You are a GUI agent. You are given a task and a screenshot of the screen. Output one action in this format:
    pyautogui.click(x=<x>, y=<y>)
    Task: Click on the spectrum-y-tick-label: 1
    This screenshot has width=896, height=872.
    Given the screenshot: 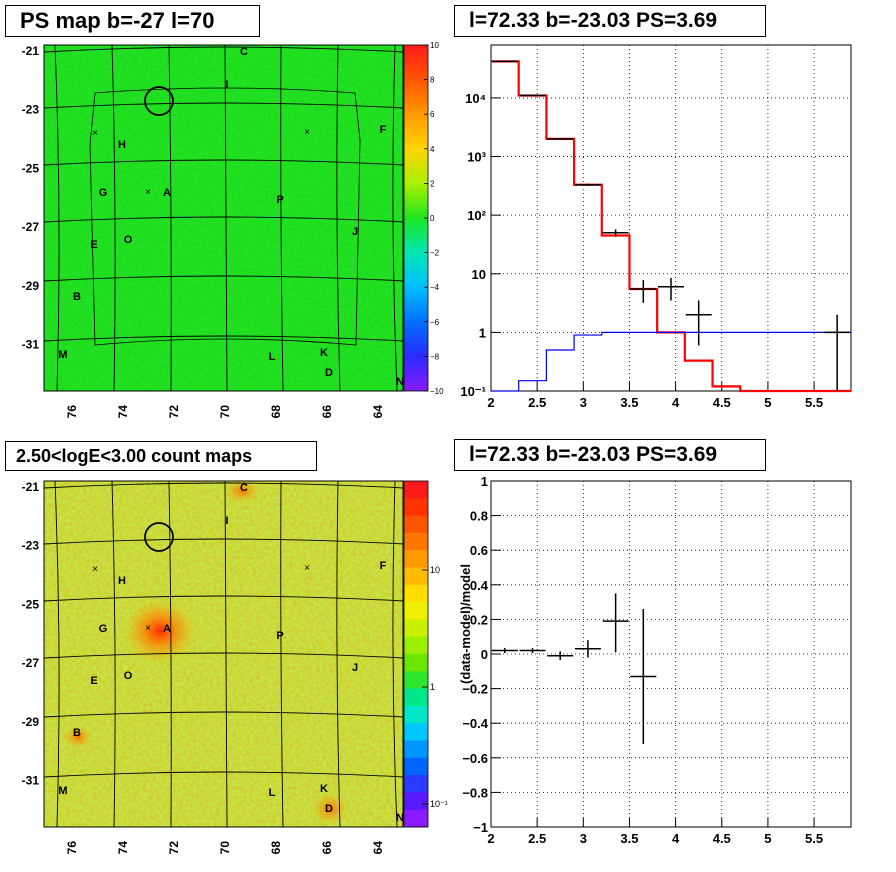 What is the action you would take?
    pyautogui.click(x=482, y=332)
    